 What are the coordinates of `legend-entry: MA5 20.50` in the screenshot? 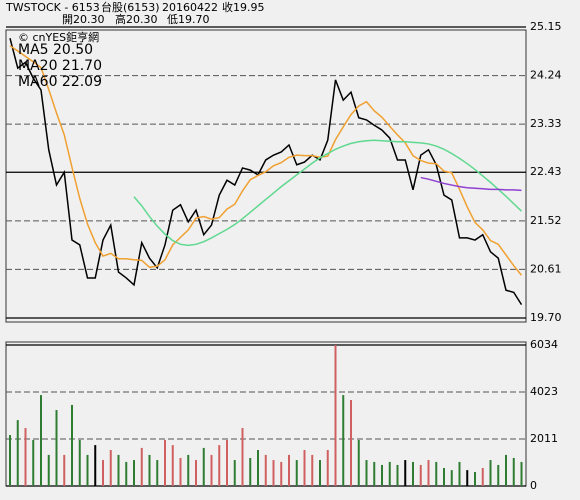 It's located at (55, 50).